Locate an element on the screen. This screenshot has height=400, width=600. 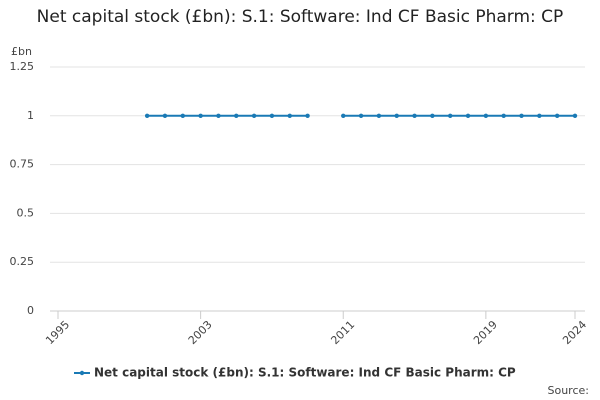
legend-symbol-dot is located at coordinates (82, 373).